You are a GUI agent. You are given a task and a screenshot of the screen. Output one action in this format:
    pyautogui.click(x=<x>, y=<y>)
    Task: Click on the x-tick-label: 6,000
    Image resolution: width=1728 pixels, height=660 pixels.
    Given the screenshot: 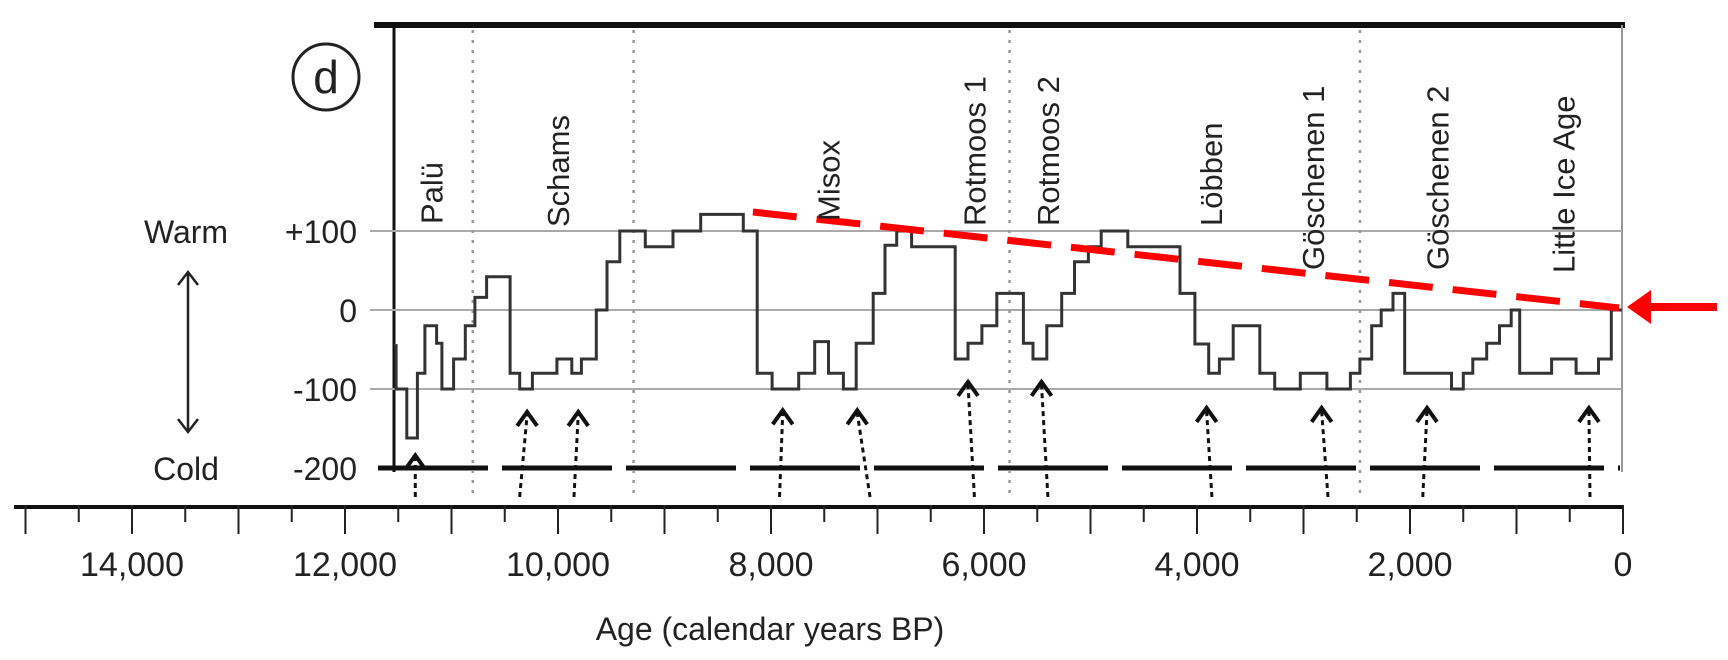 What is the action you would take?
    pyautogui.click(x=983, y=565)
    